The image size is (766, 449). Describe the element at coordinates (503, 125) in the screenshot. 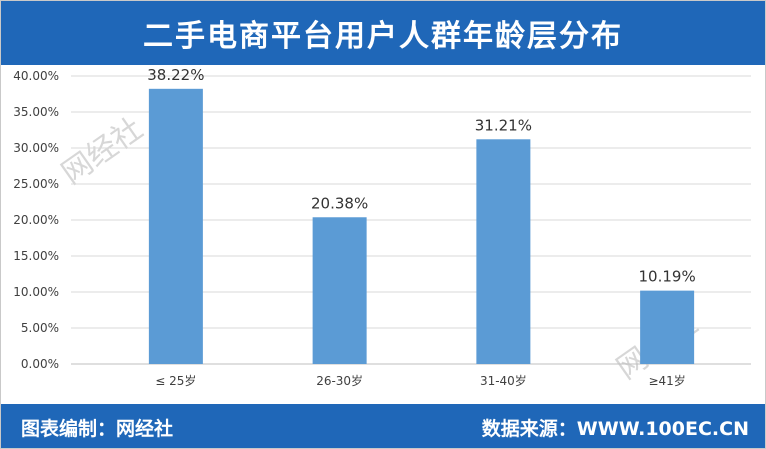

I see `data-label: 31.21%` at that location.